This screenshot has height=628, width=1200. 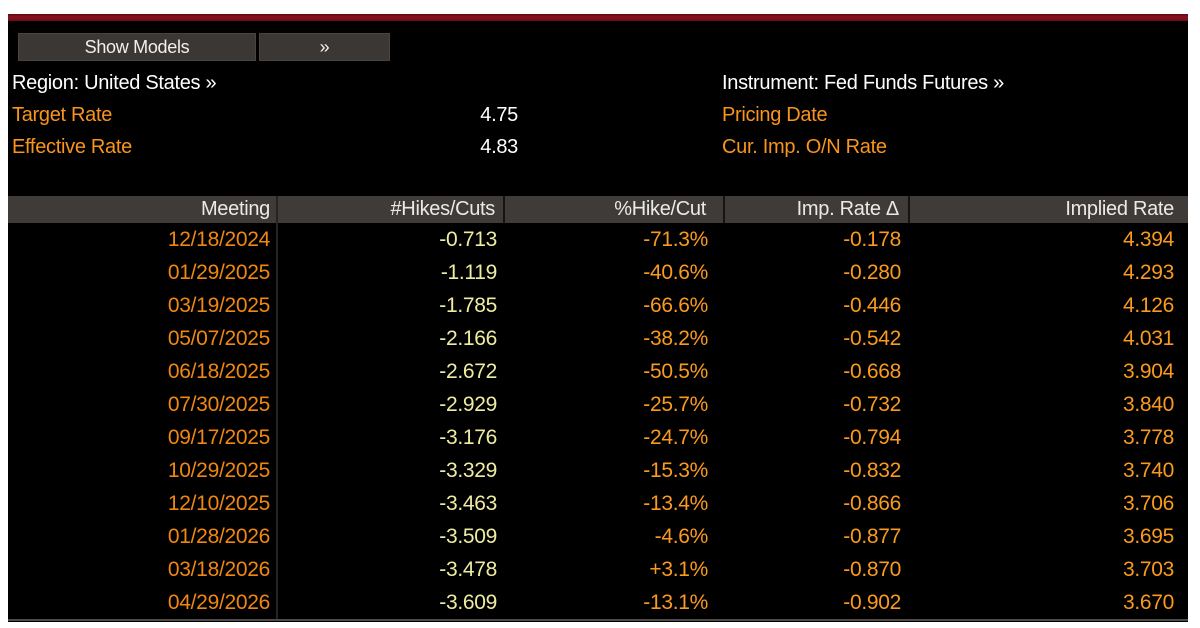 What do you see at coordinates (872, 305) in the screenshot?
I see `cell-imp-rate-delta: -0.446` at bounding box center [872, 305].